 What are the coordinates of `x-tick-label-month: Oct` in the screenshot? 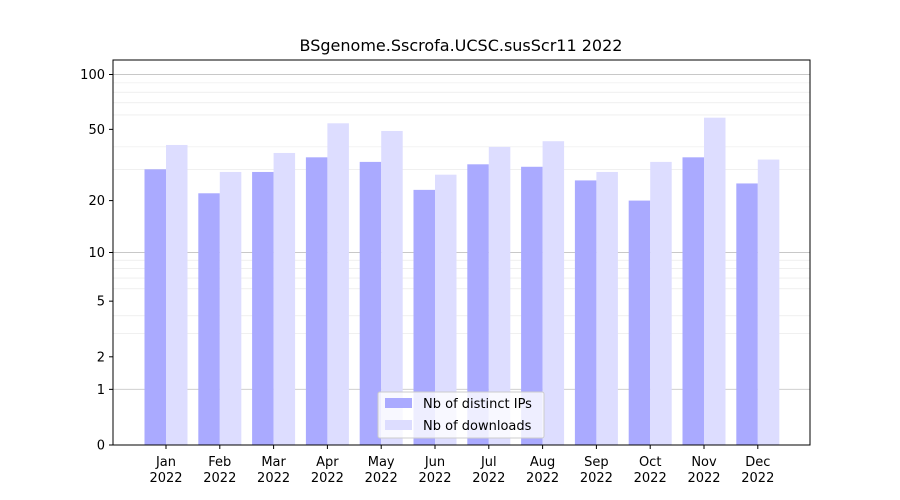 It's located at (650, 462).